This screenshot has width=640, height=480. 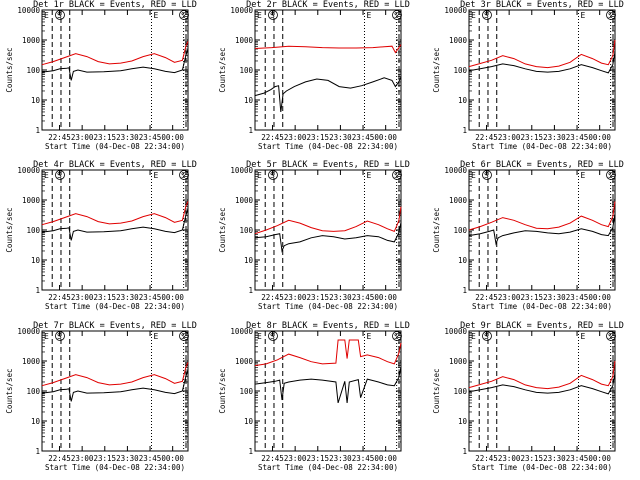 I want to click on chart-title: Det 8r BLACK = Events, RED = LLD, so click(x=328, y=326).